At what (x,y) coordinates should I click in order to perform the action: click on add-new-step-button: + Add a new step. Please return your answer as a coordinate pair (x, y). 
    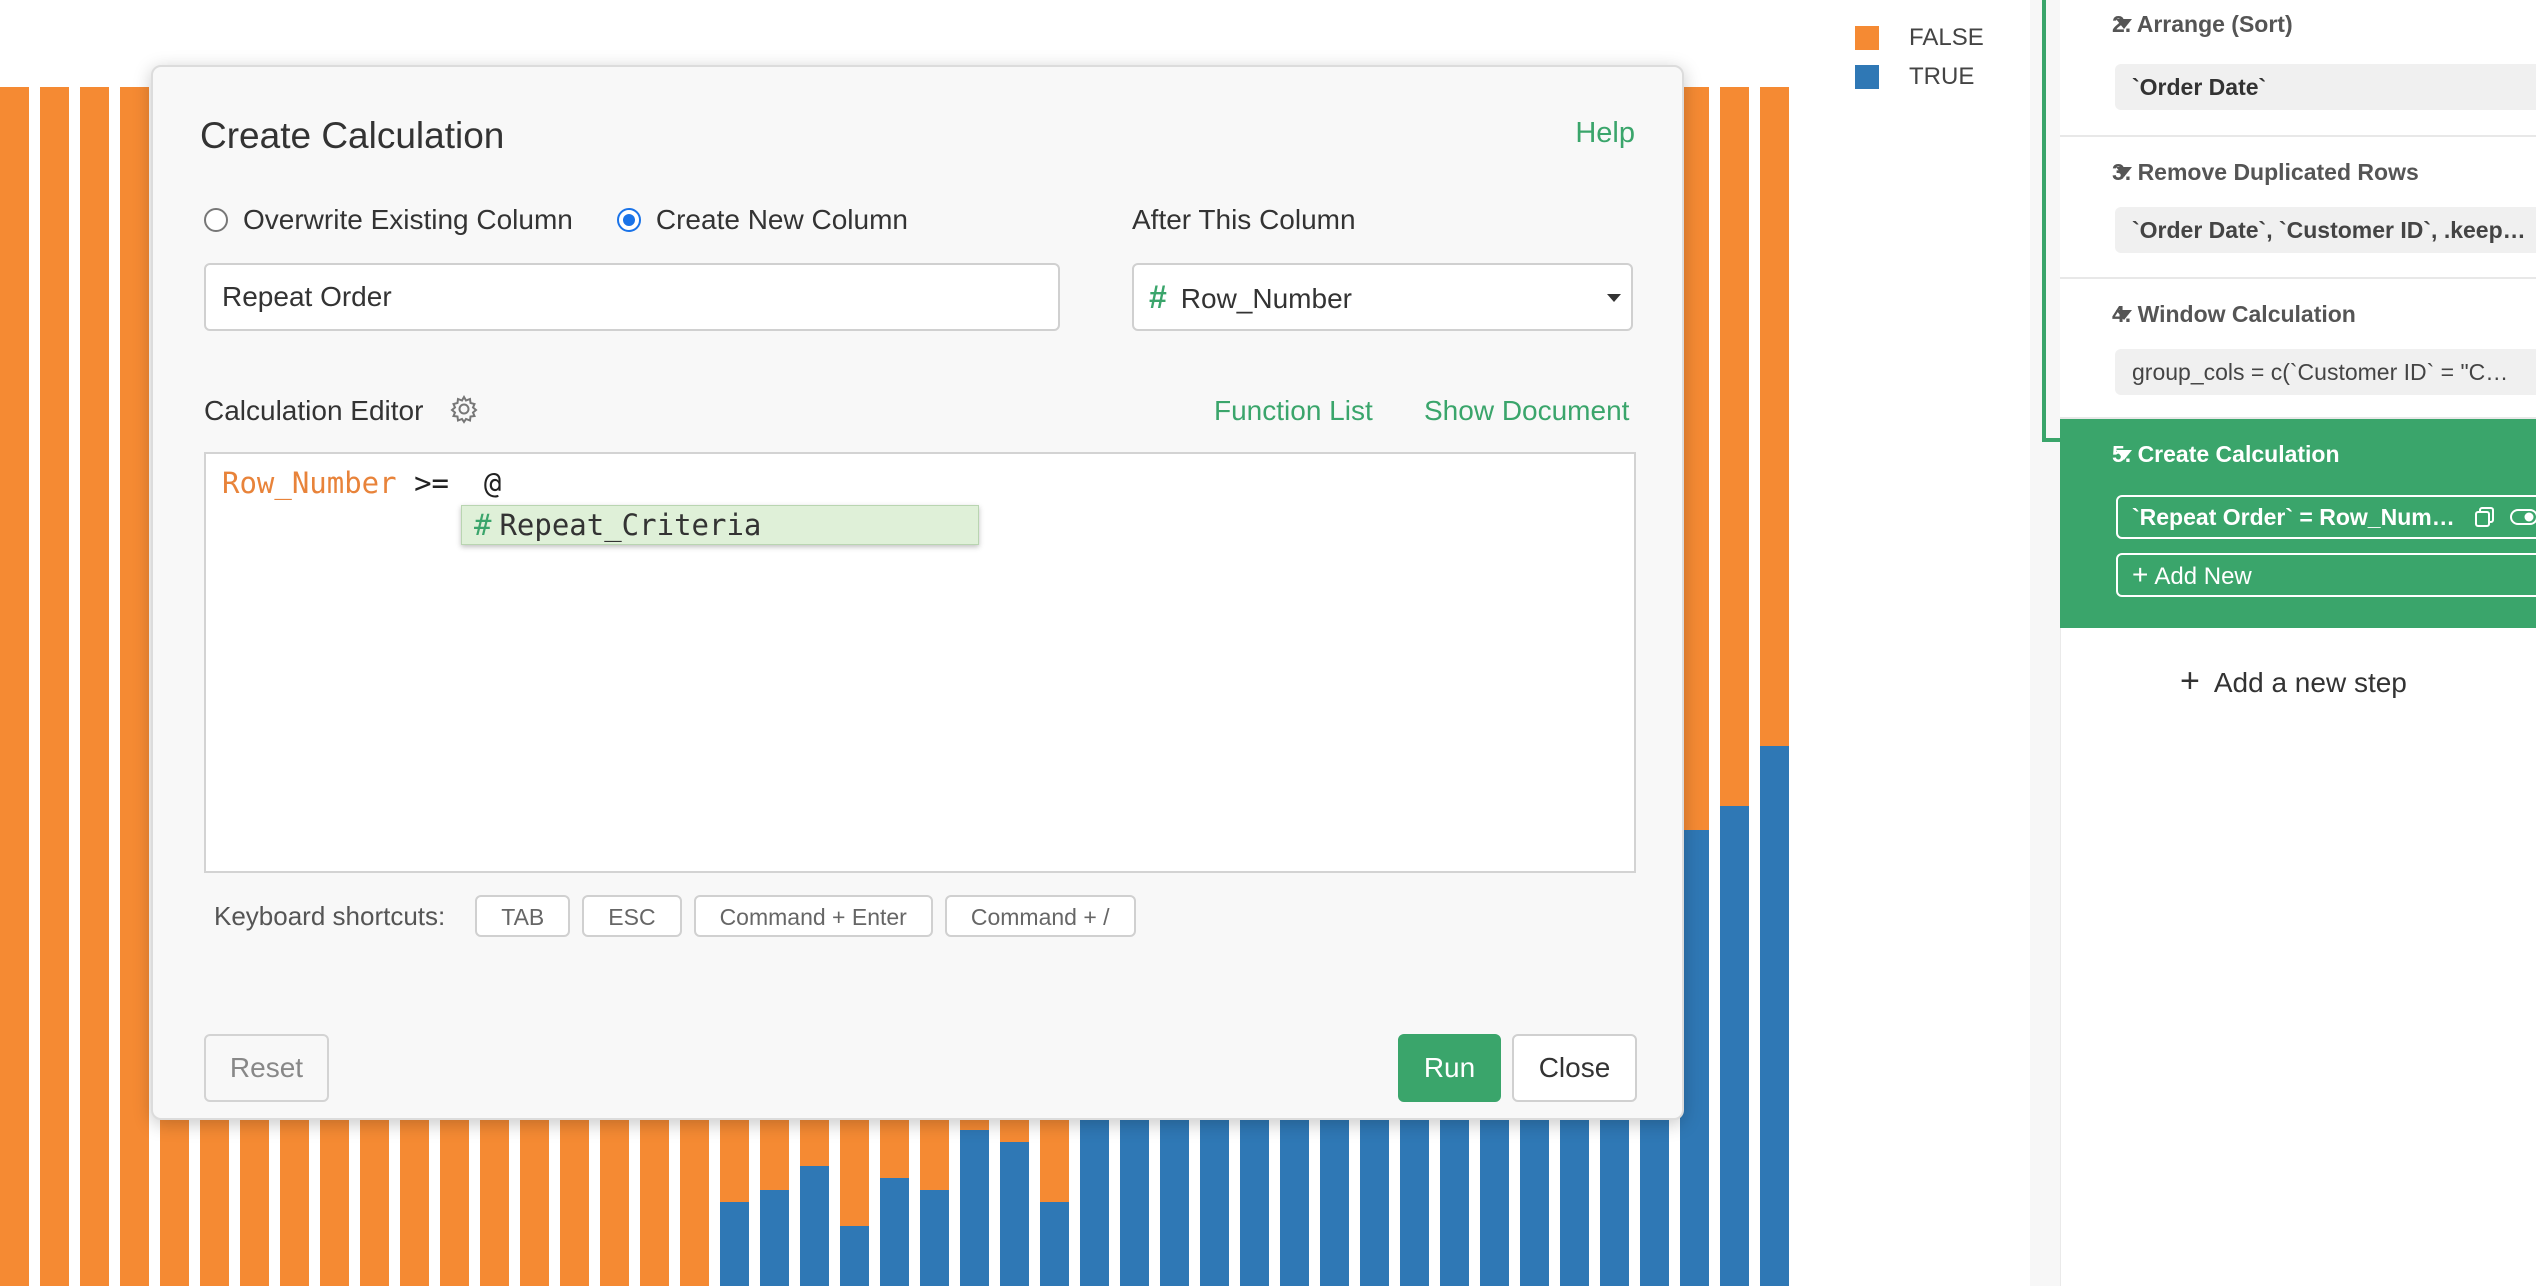
    Looking at the image, I should click on (2293, 681).